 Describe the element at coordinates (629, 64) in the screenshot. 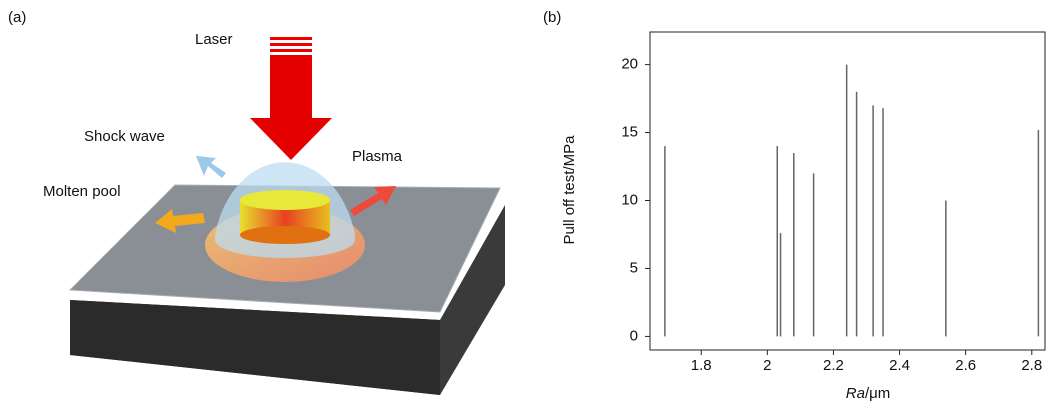

I see `y-tick-label: 20` at that location.